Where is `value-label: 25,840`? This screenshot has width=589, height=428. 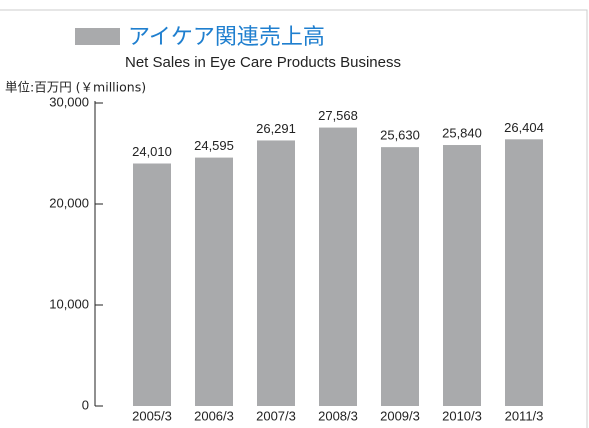
value-label: 25,840 is located at coordinates (462, 132).